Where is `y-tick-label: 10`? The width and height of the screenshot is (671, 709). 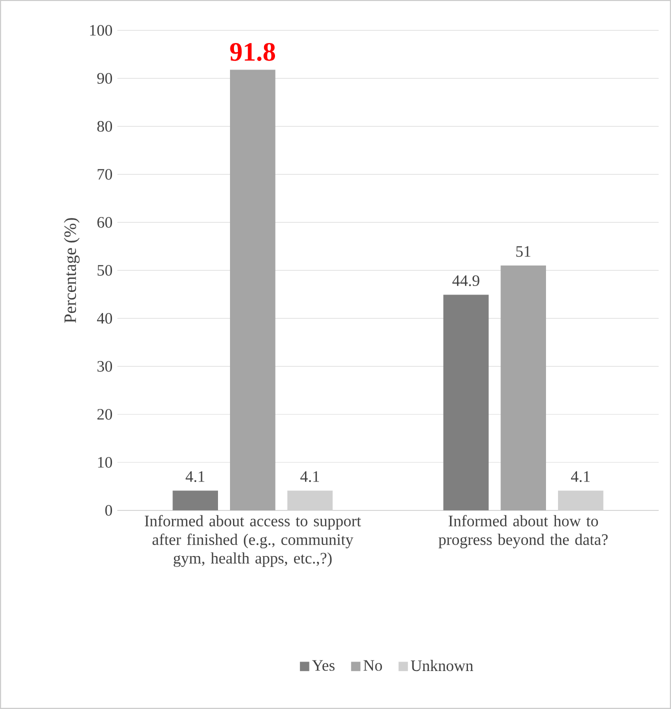
y-tick-label: 10 is located at coordinates (105, 462).